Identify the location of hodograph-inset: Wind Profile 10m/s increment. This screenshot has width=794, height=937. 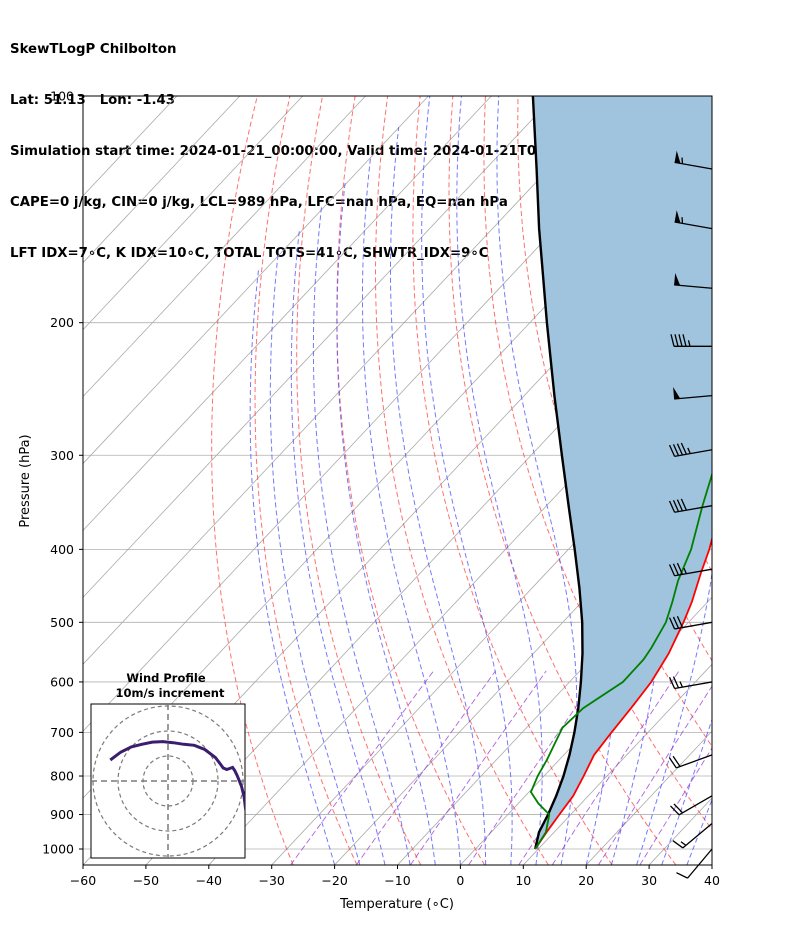
(168, 765).